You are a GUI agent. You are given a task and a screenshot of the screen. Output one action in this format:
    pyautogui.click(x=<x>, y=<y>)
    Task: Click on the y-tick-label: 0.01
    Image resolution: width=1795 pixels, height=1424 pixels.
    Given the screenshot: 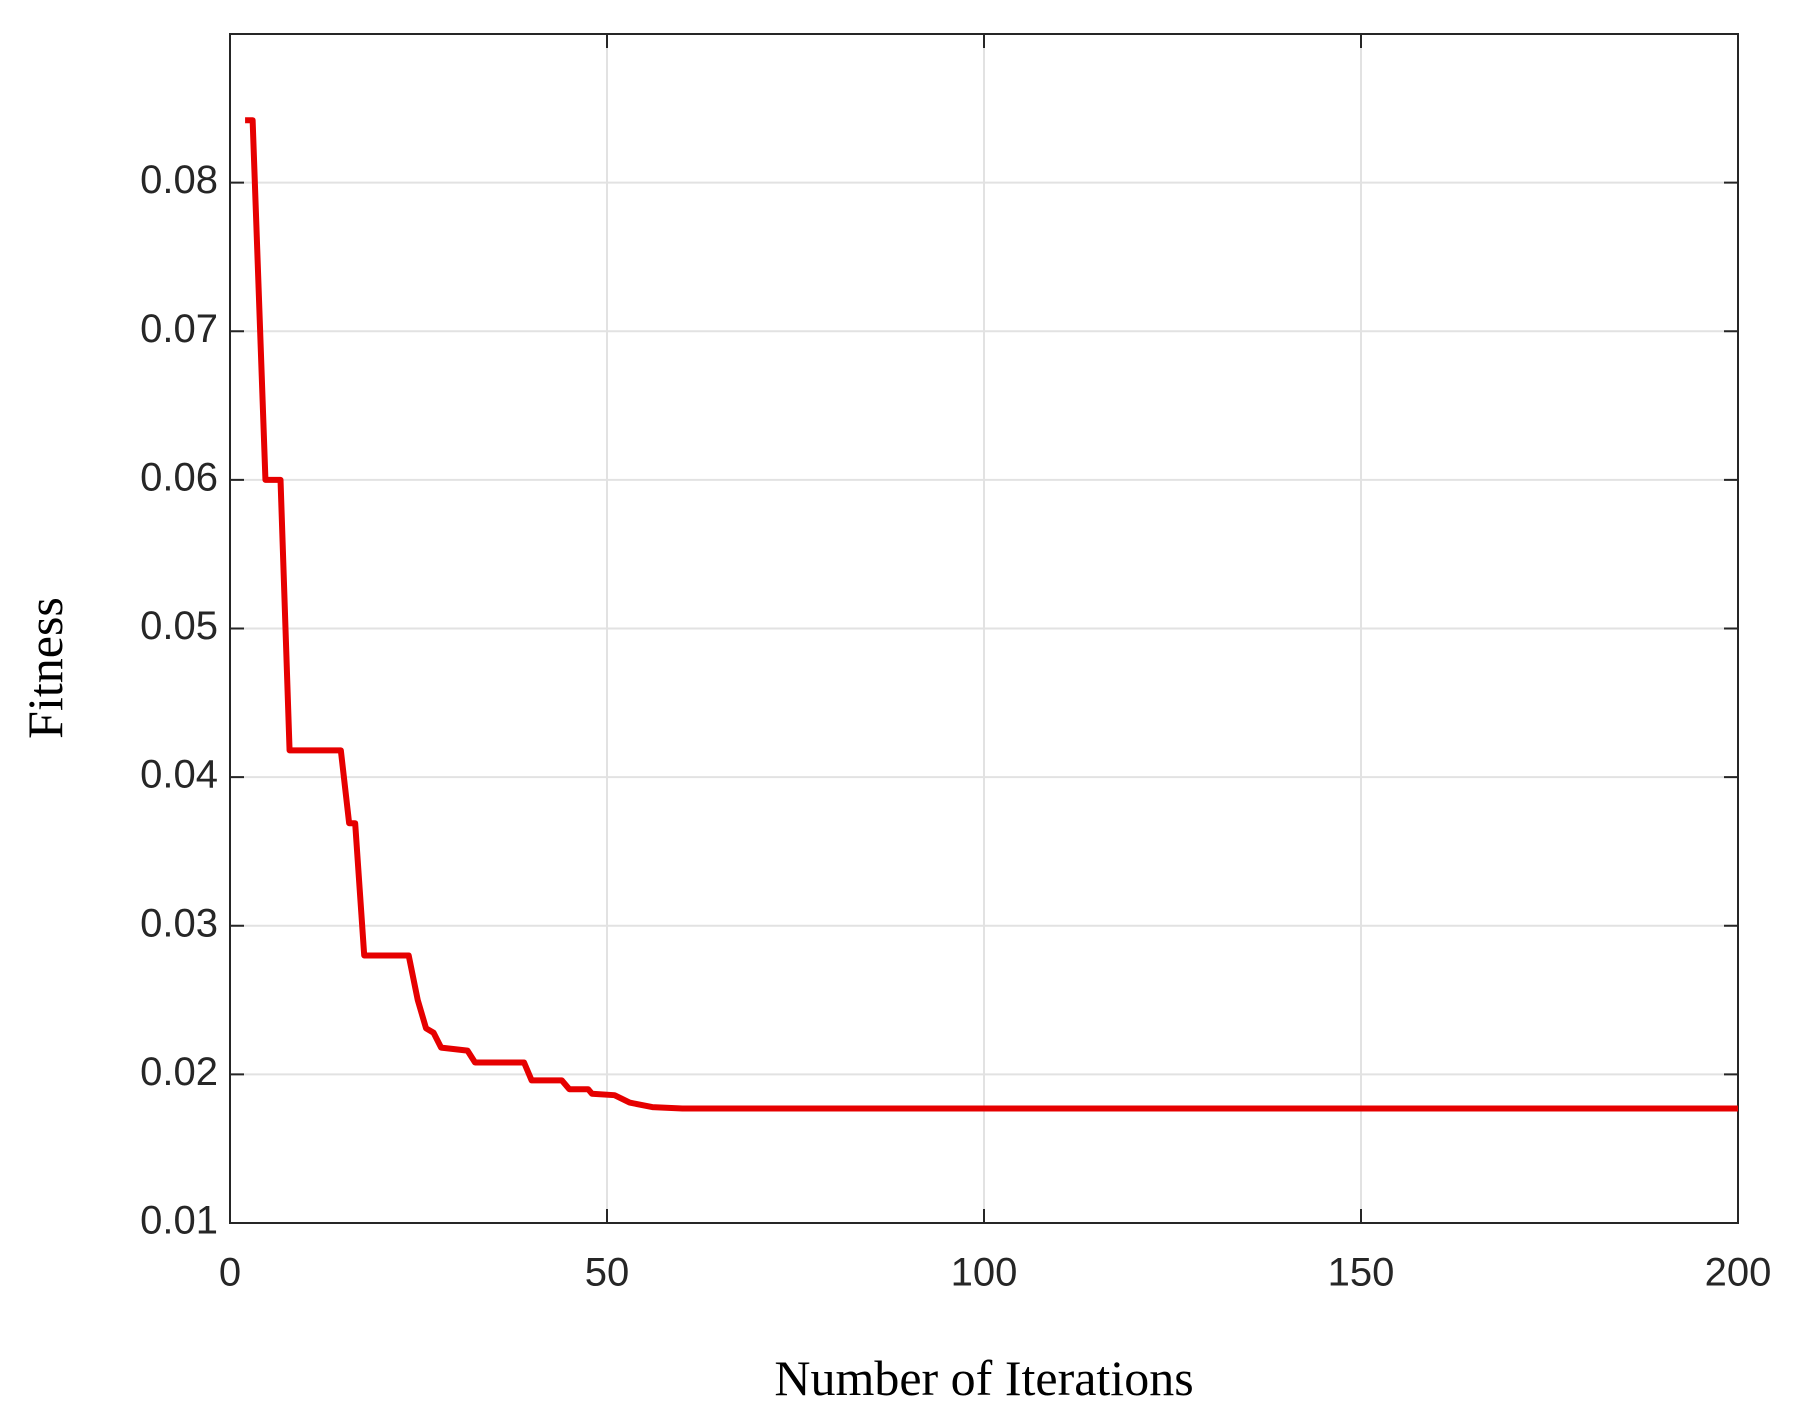 What is the action you would take?
    pyautogui.click(x=179, y=1221)
    